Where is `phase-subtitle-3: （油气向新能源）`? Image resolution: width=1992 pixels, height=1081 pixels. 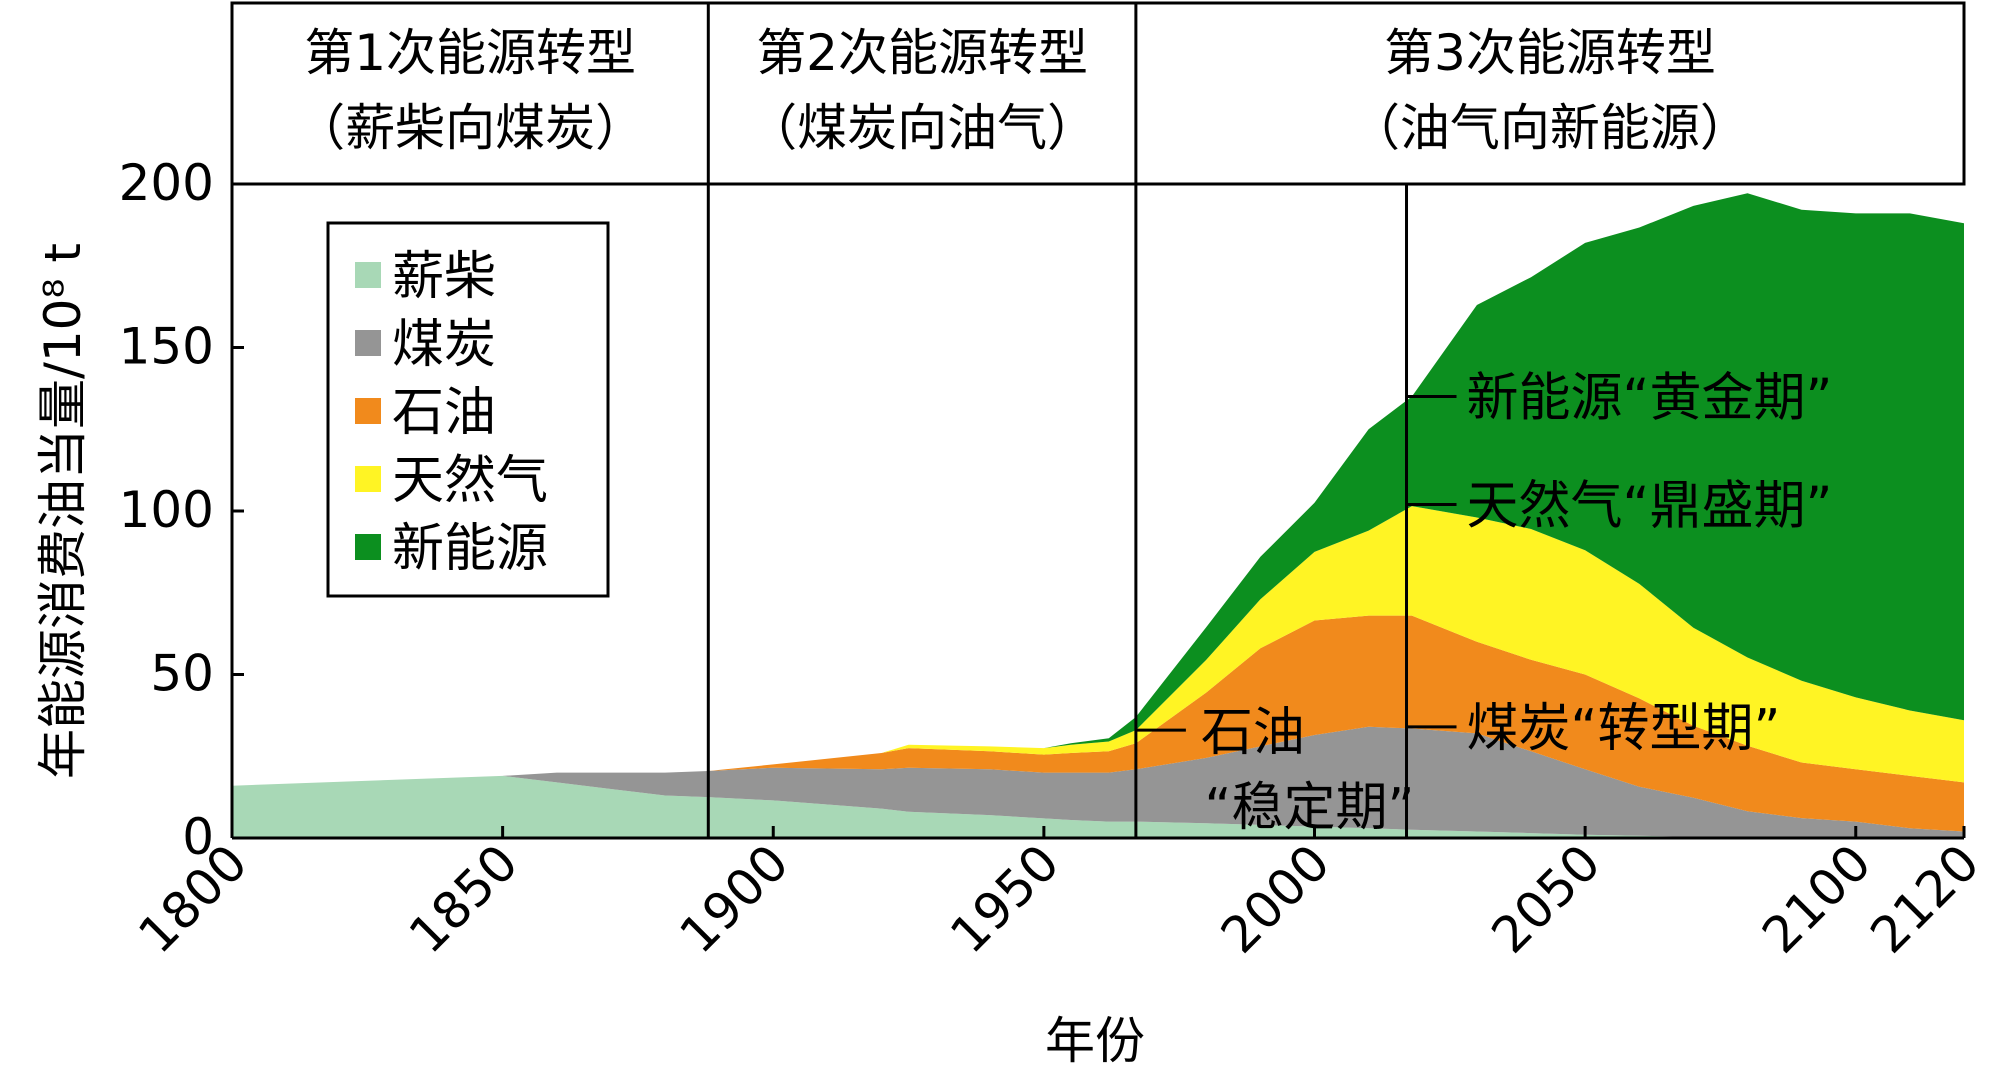 phase-subtitle-3: （油气向新能源） is located at coordinates (1550, 128).